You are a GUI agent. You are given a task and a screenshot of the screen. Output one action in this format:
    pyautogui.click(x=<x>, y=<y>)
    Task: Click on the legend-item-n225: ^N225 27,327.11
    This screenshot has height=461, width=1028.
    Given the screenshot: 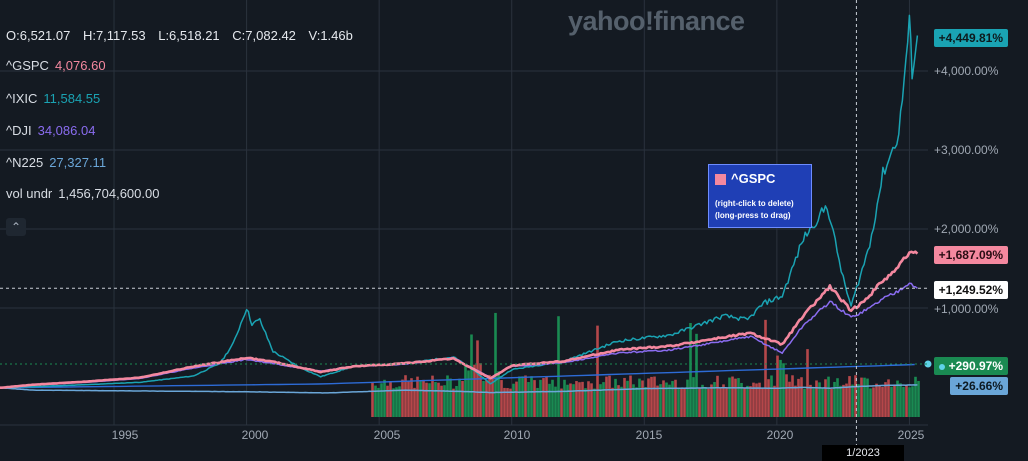 What is the action you would take?
    pyautogui.click(x=56, y=163)
    